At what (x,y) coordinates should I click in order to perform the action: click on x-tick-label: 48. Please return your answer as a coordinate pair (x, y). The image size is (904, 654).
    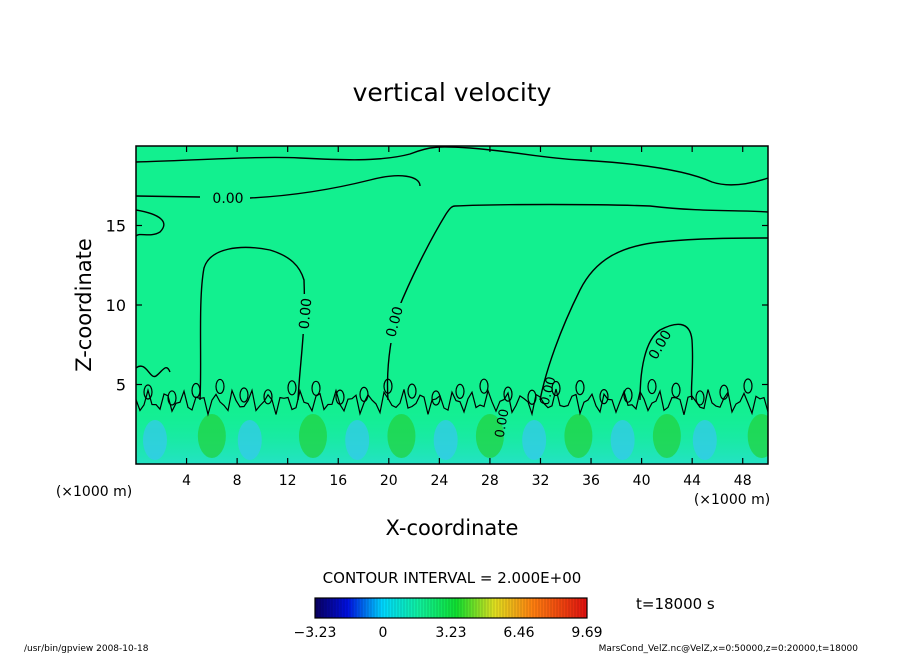
    Looking at the image, I should click on (743, 481).